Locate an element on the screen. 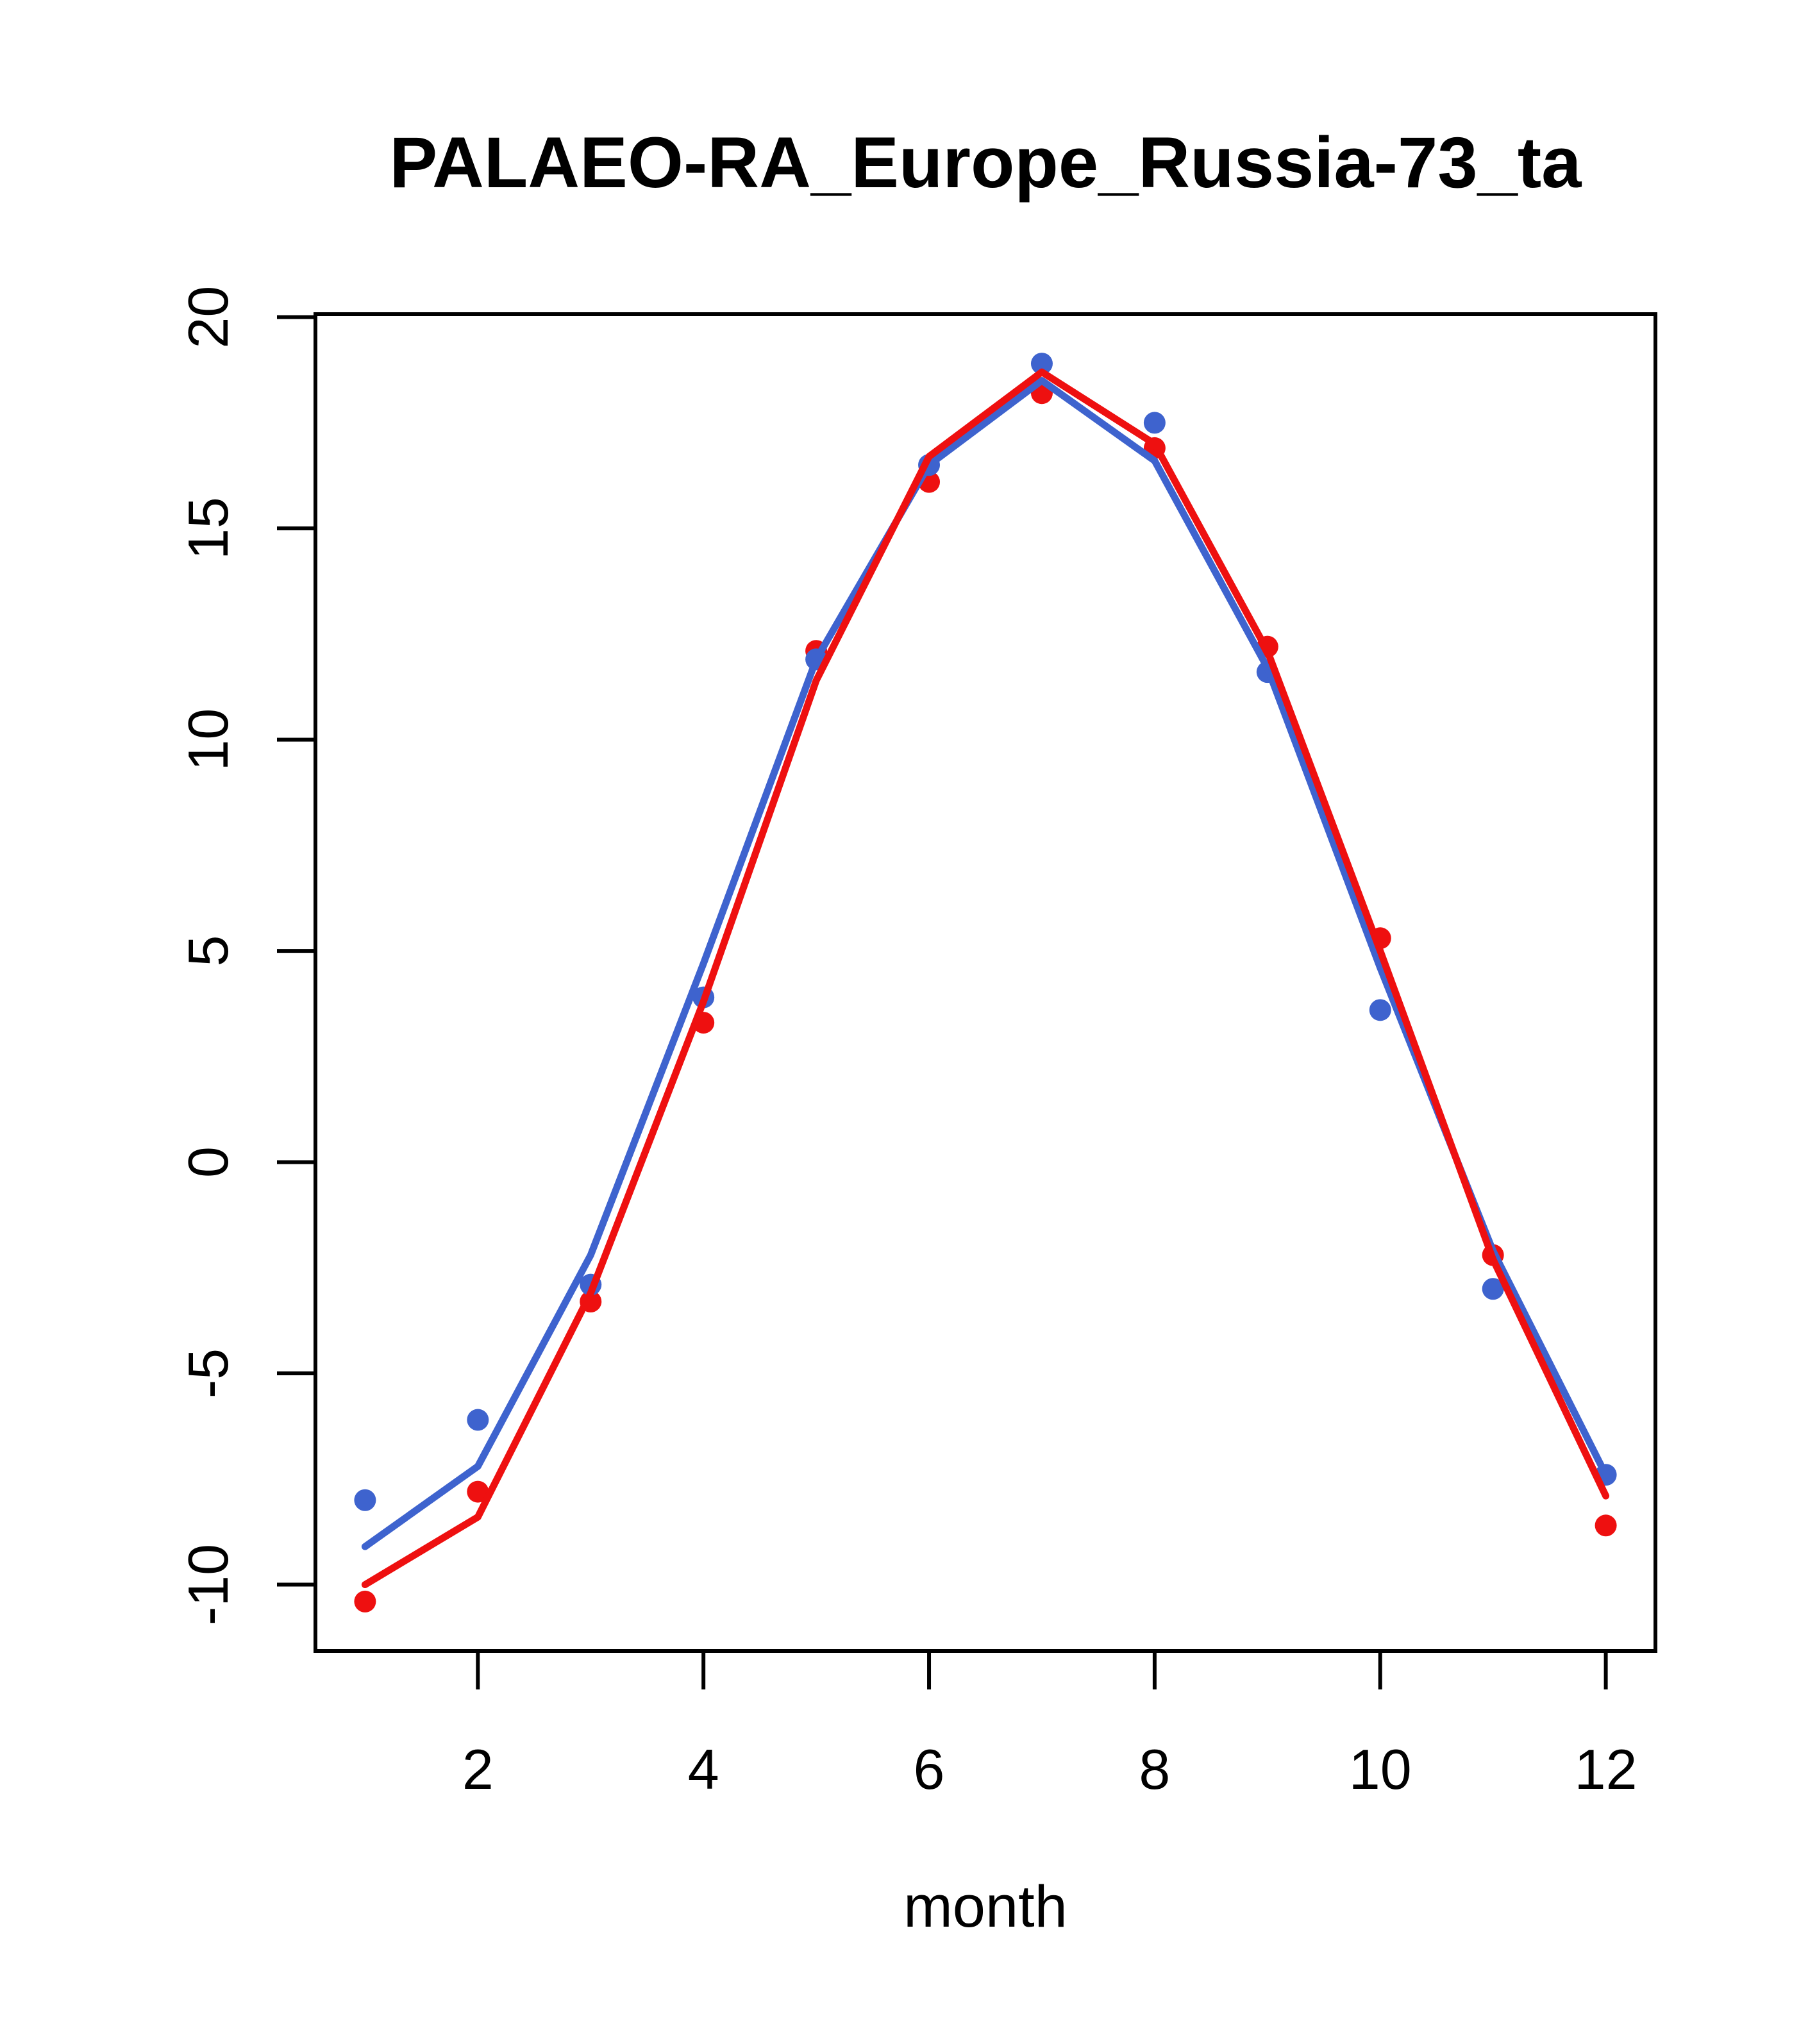 The width and height of the screenshot is (1817, 2044). x-tick-label-6: 6 is located at coordinates (929, 1769).